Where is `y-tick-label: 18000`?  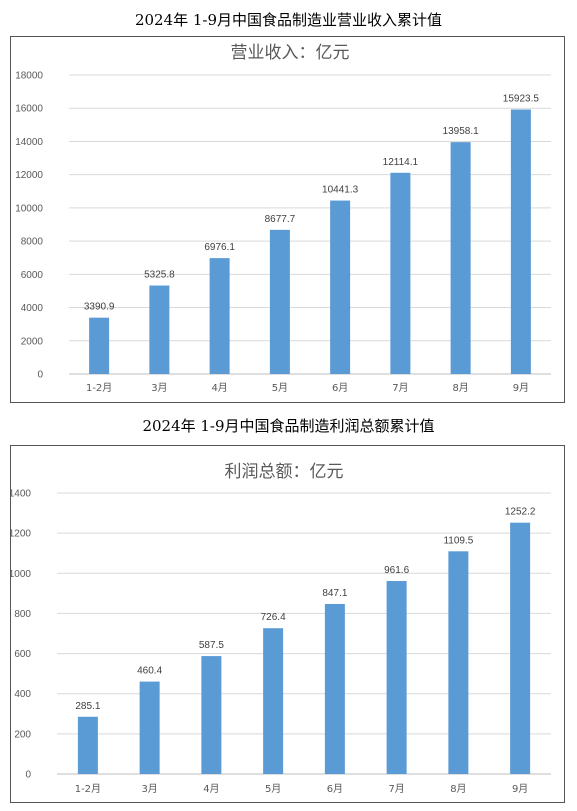 y-tick-label: 18000 is located at coordinates (29, 76).